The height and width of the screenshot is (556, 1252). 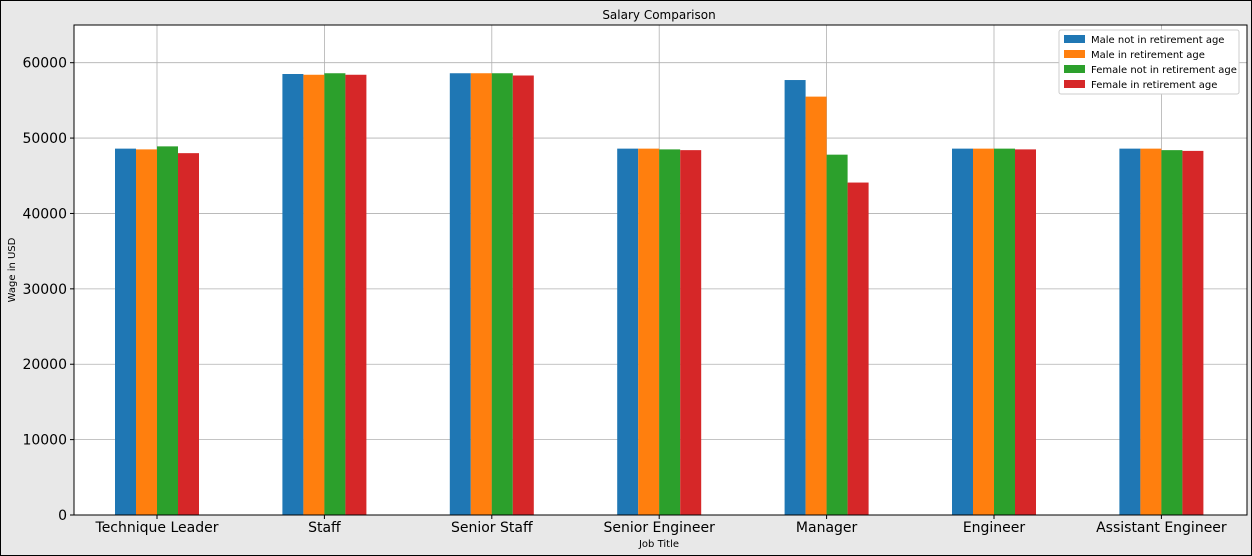 I want to click on y-tick-label: 20000, so click(x=44, y=365).